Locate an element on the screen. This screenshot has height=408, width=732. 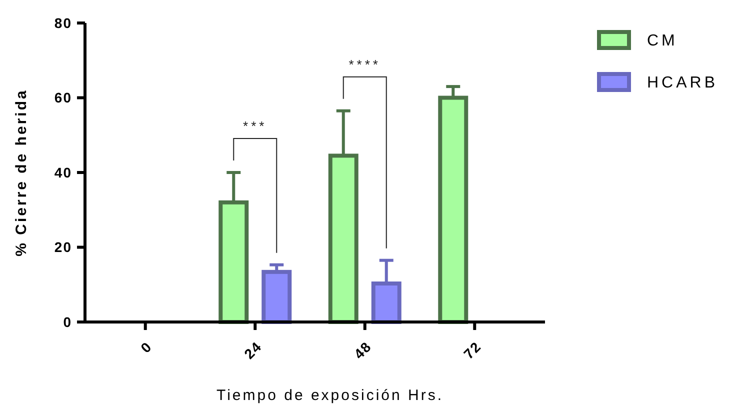
legend-label: HCARB is located at coordinates (682, 83).